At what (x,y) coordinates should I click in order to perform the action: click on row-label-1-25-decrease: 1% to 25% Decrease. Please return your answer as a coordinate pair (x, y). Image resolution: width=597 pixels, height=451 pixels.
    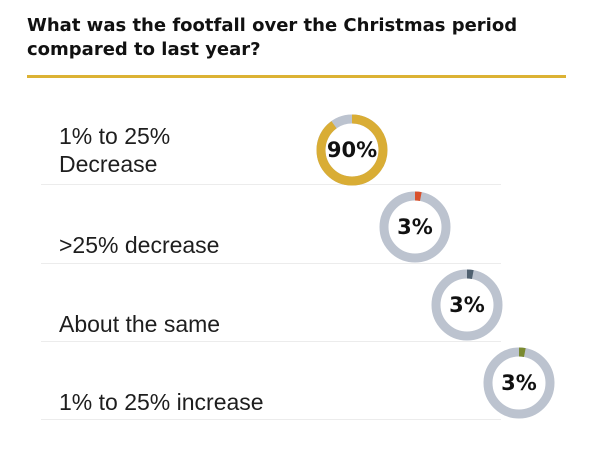
    Looking at the image, I should click on (115, 150).